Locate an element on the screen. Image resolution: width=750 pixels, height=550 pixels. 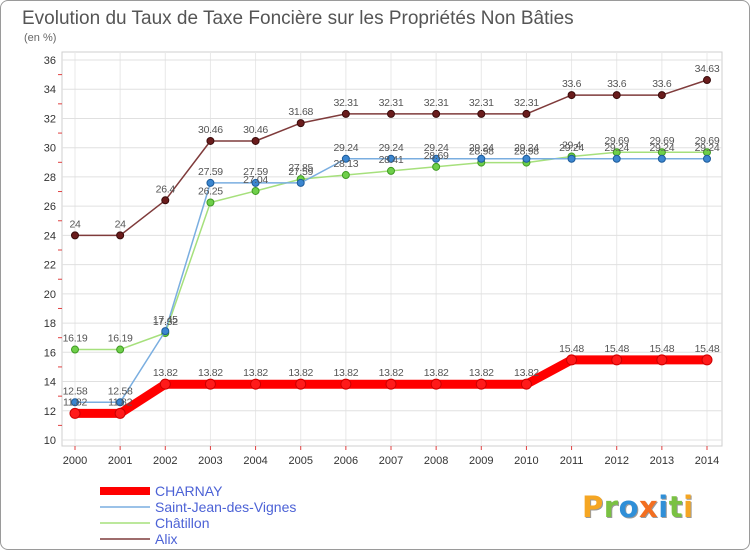
data-label: 27.59 is located at coordinates (210, 172).